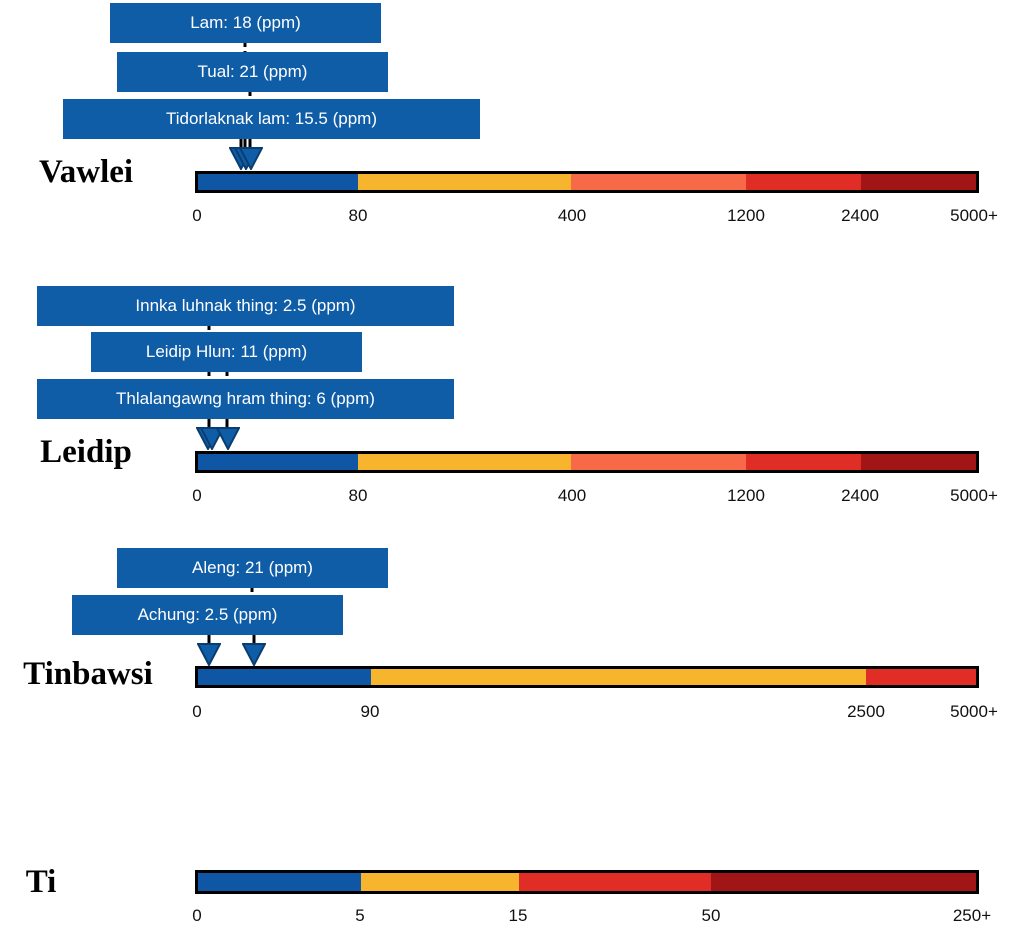 This screenshot has width=1013, height=938. I want to click on marker-label-aleng: Aleng: 21 (ppm), so click(252, 568).